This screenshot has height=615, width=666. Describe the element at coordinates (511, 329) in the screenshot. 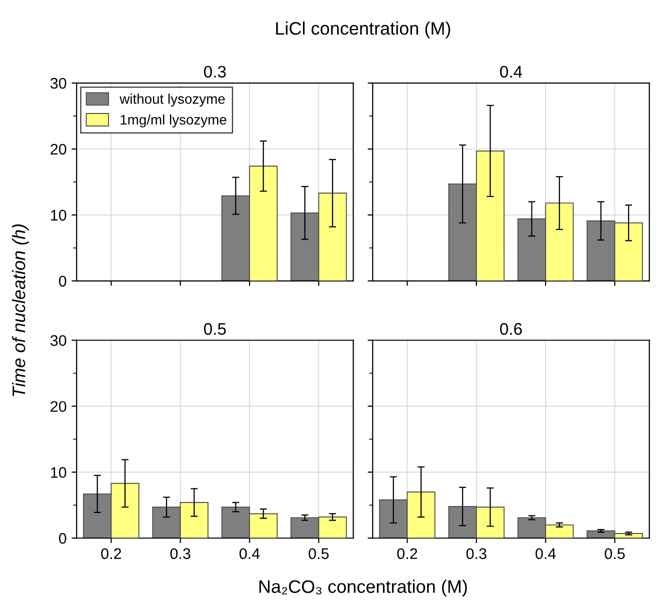

I see `chart-title: 0.6` at that location.